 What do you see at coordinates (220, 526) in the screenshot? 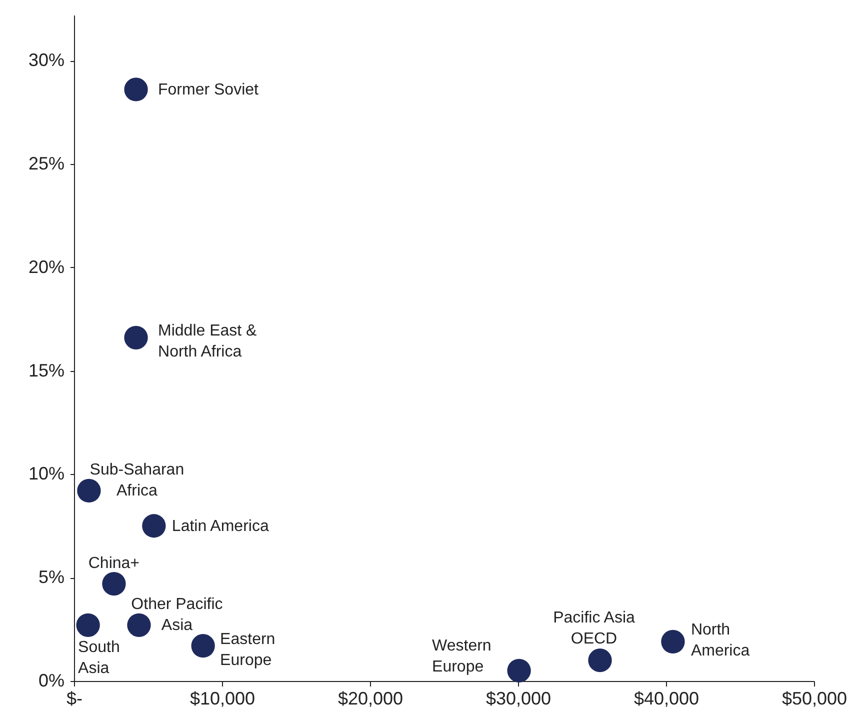
I see `annotation: Latin America` at bounding box center [220, 526].